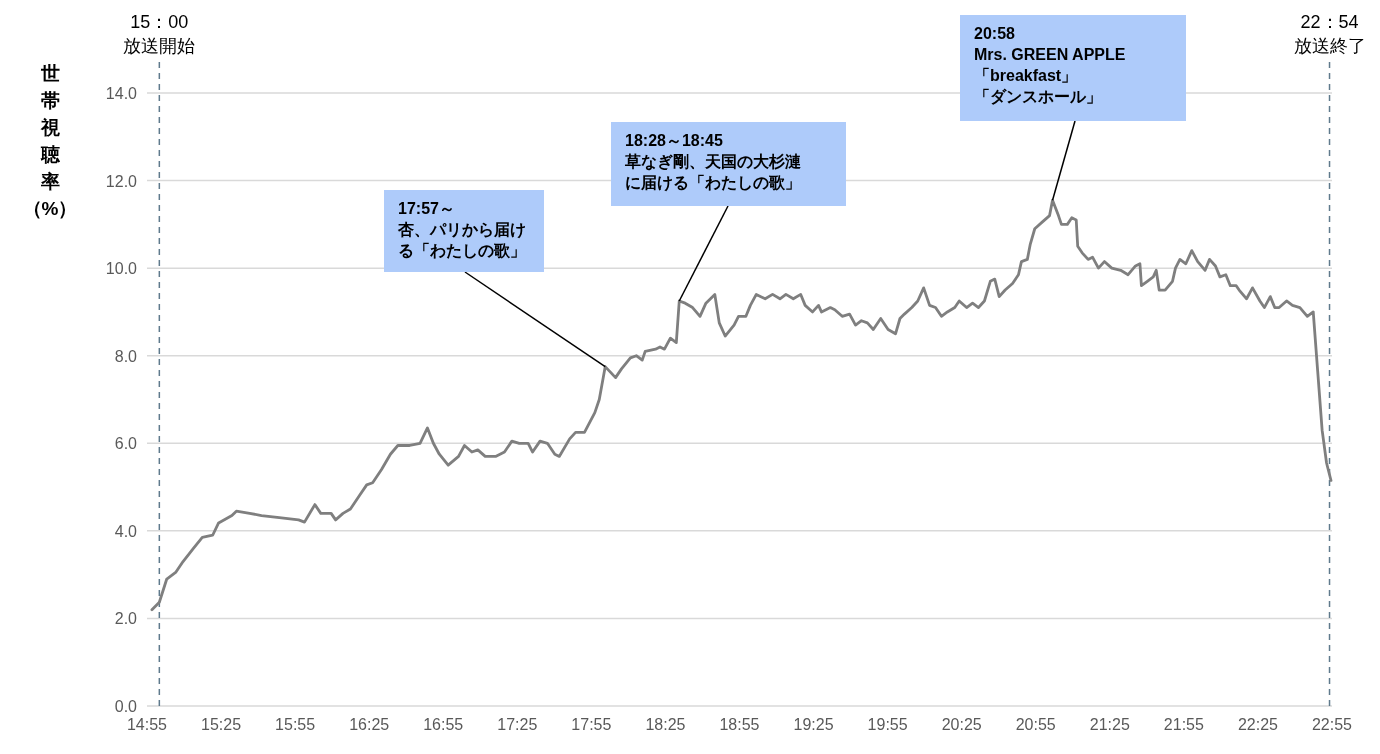 Image resolution: width=1380 pixels, height=754 pixels. Describe the element at coordinates (159, 34) in the screenshot. I see `ref-line-label: 15：00 放送開始` at that location.